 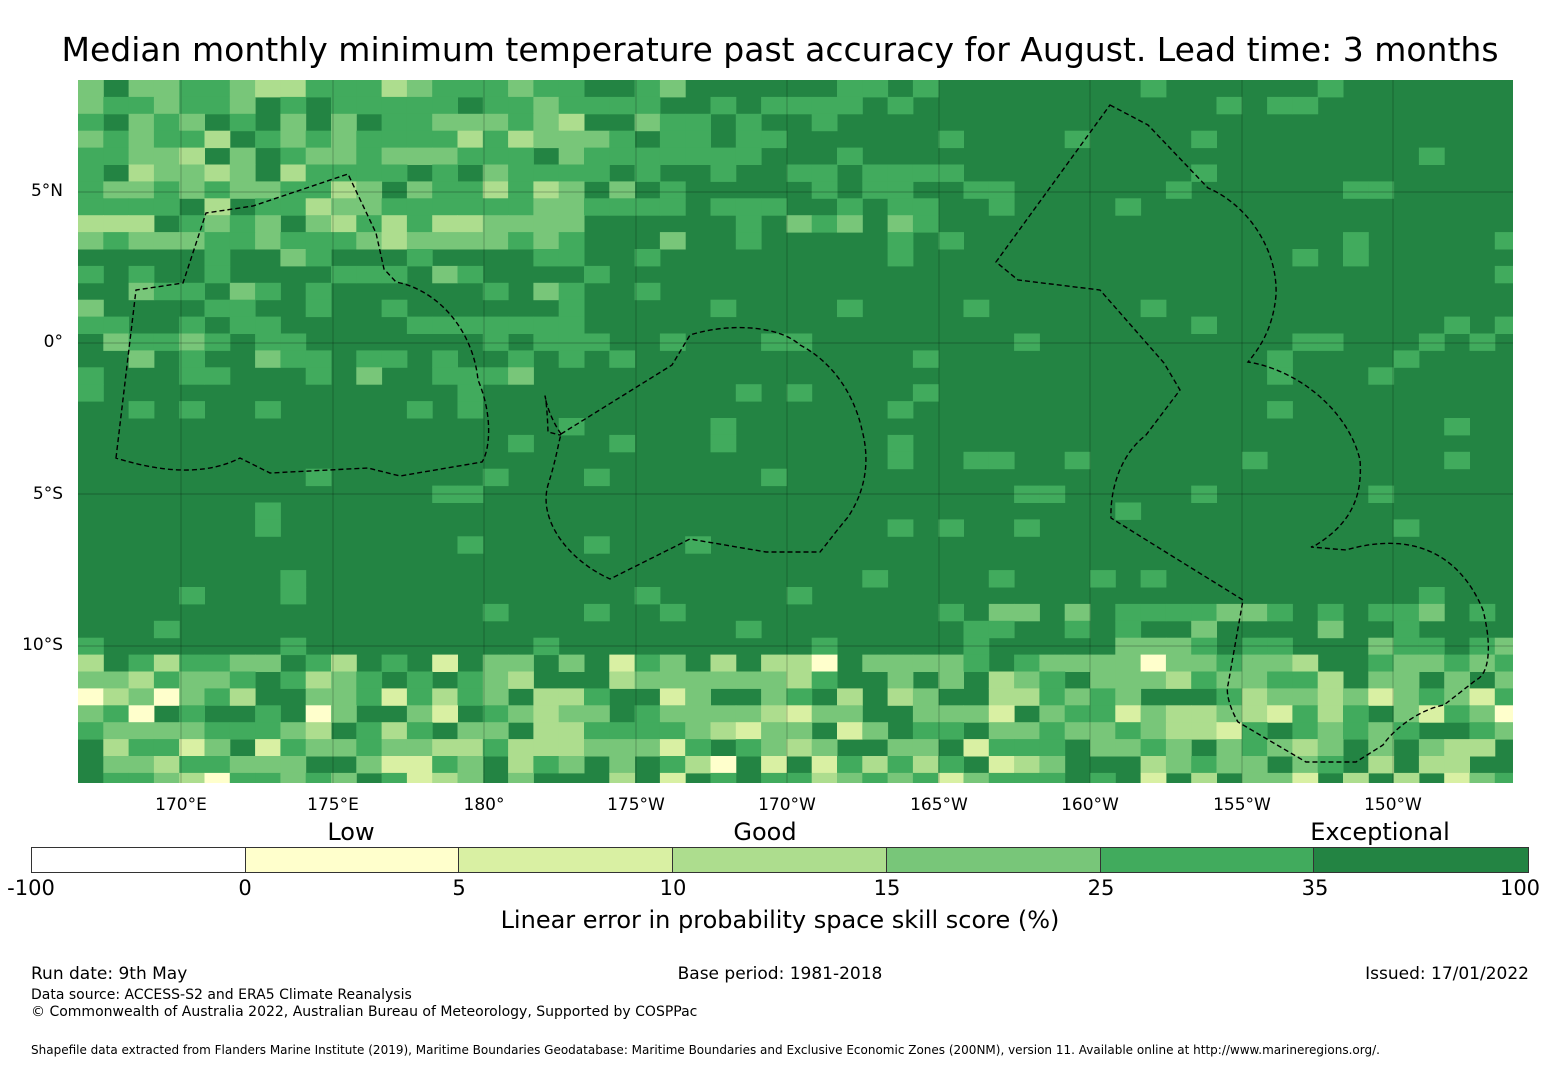 I want to click on lon-label-175w: 175°W, so click(x=636, y=805).